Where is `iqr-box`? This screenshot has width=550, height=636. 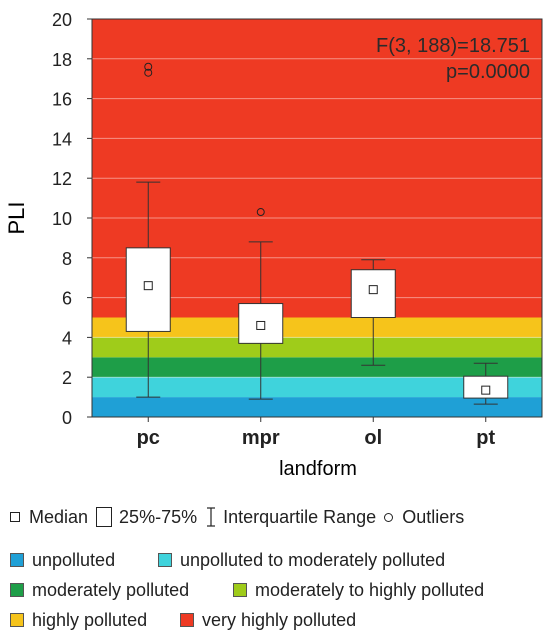
iqr-box is located at coordinates (261, 323).